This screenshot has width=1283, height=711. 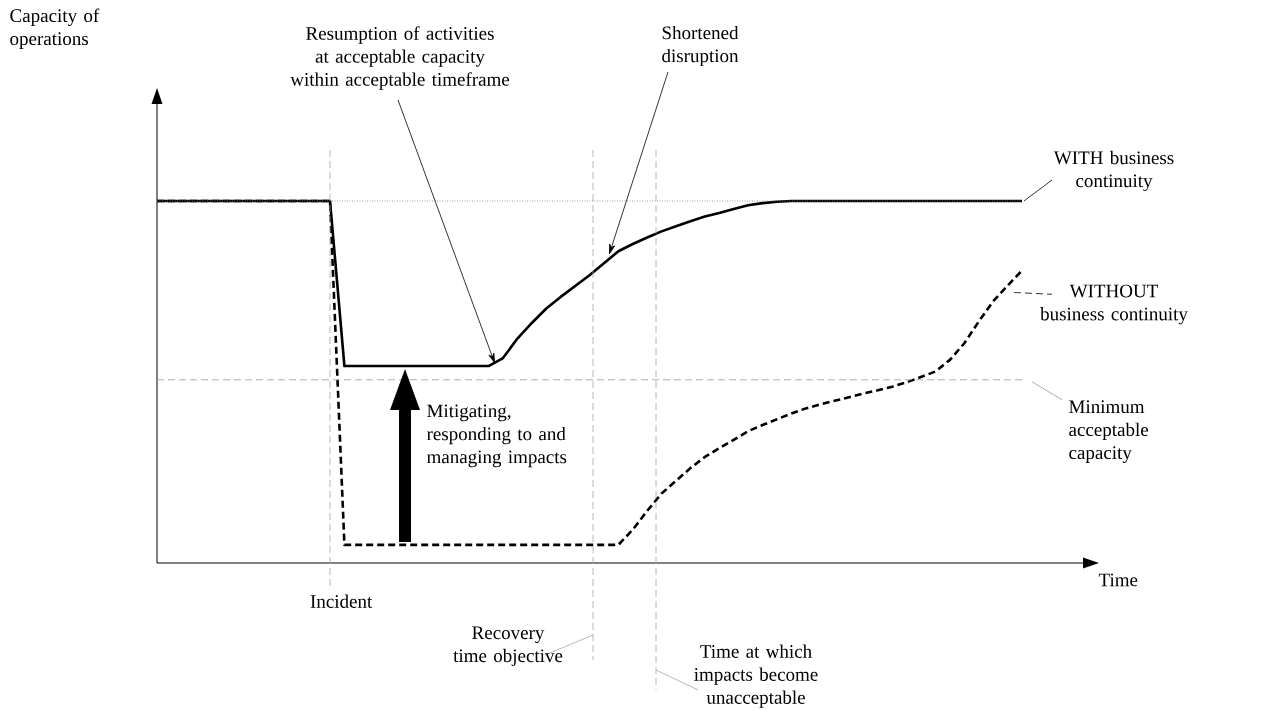 What do you see at coordinates (508, 646) in the screenshot?
I see `text: Recovery time objective` at bounding box center [508, 646].